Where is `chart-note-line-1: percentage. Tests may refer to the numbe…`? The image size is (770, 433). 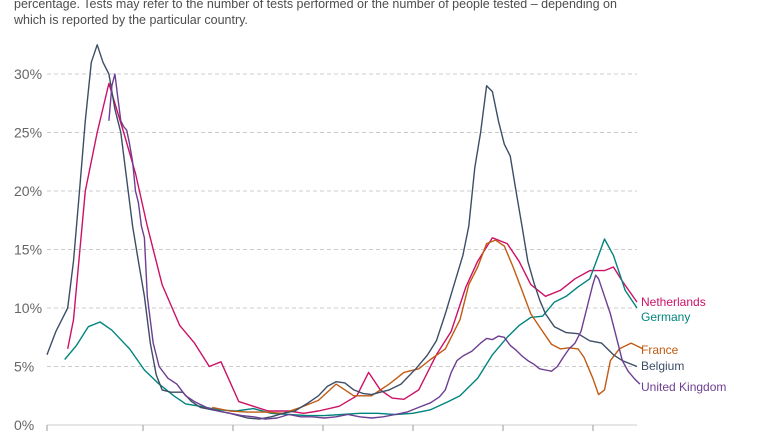
chart-note-line-1: percentage. Tests may refer to the numbe… is located at coordinates (315, 5).